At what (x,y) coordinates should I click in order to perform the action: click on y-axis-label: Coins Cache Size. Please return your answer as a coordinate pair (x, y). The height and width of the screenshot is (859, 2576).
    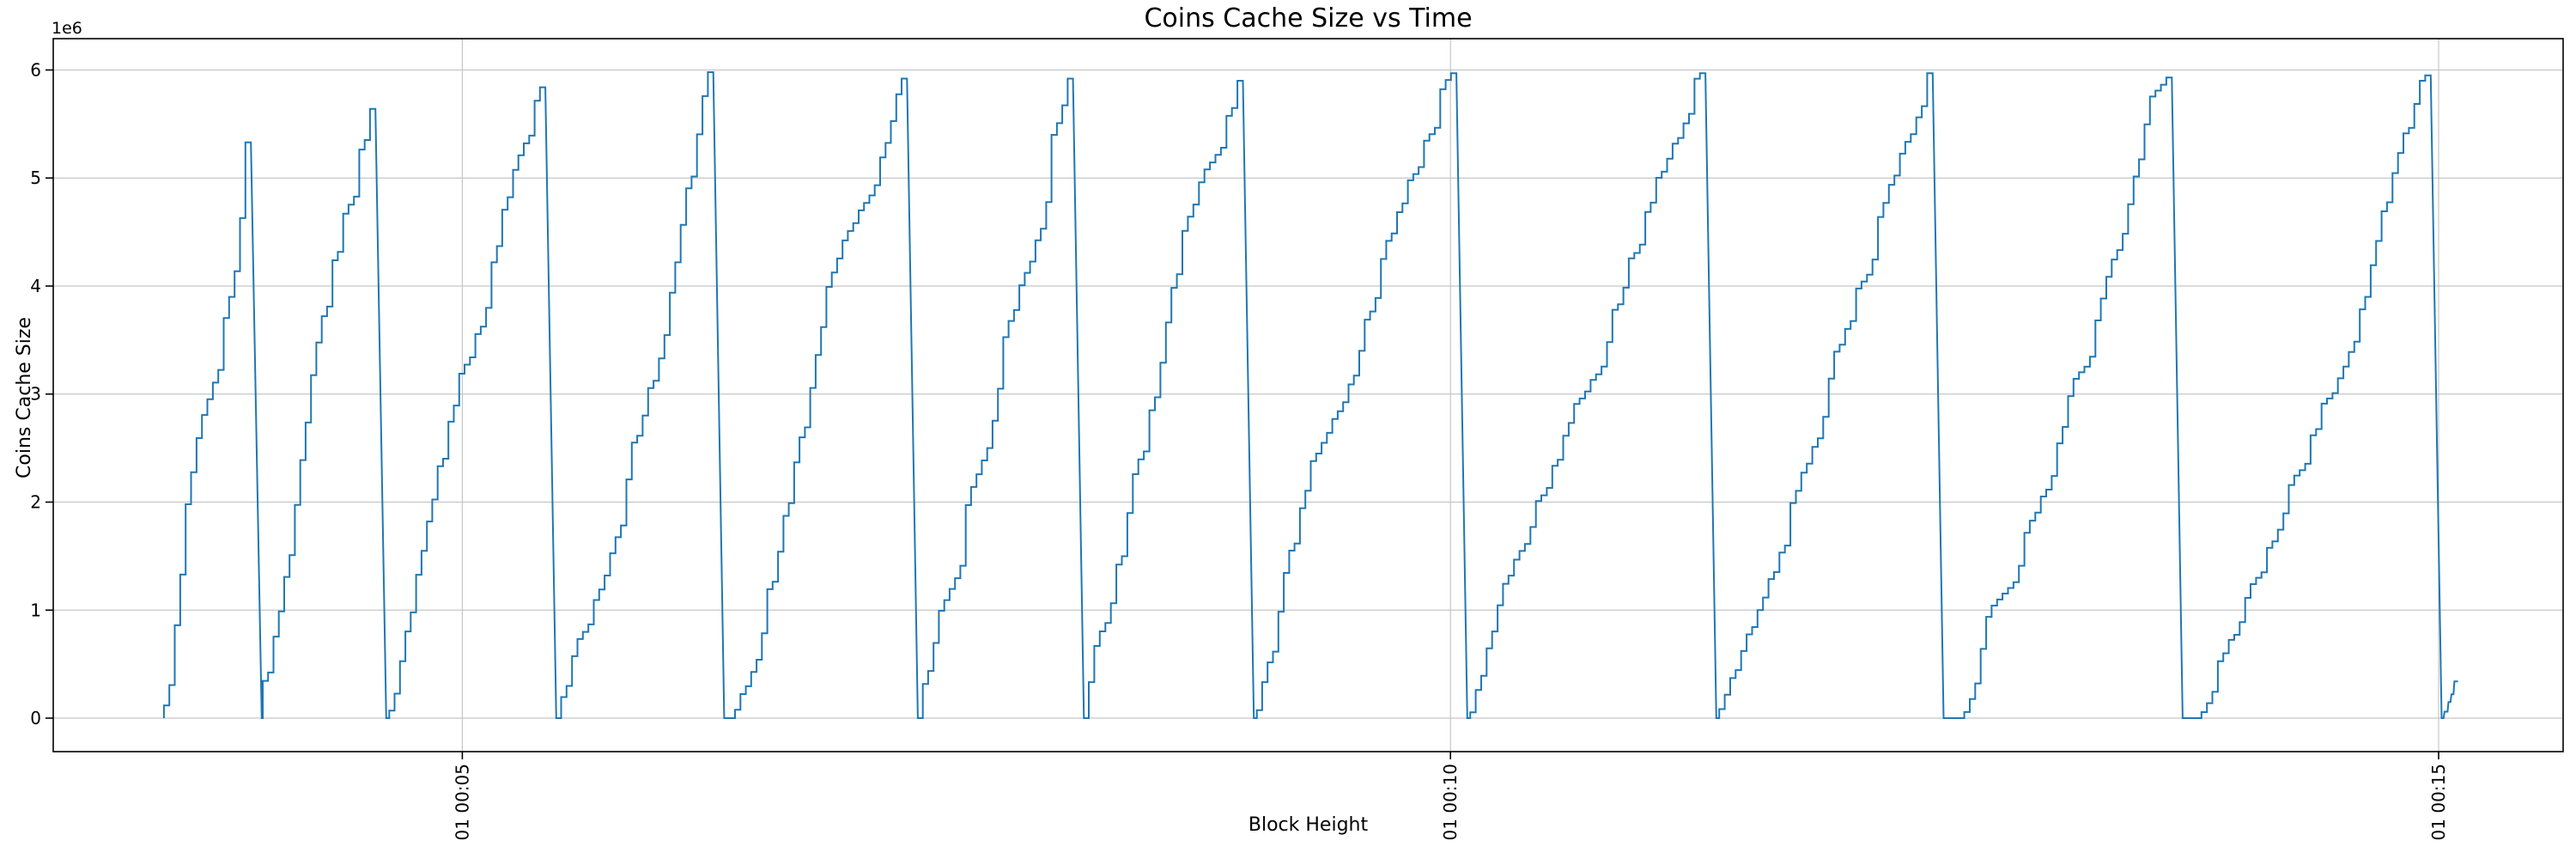
    Looking at the image, I should click on (25, 398).